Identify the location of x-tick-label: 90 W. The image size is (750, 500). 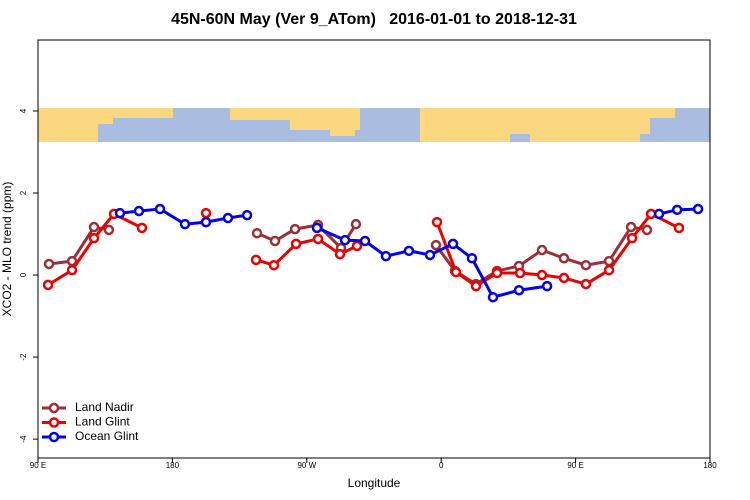
(306, 465).